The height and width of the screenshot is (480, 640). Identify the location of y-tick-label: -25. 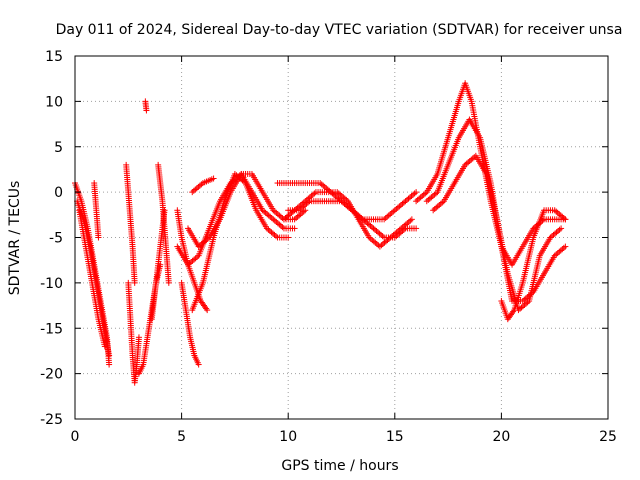
(51, 420).